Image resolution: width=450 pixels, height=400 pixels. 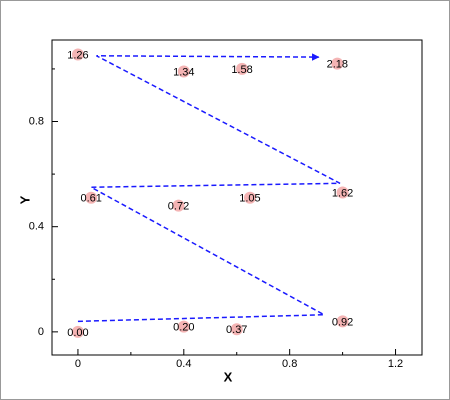 I want to click on point-label: 1.05, so click(x=249, y=199).